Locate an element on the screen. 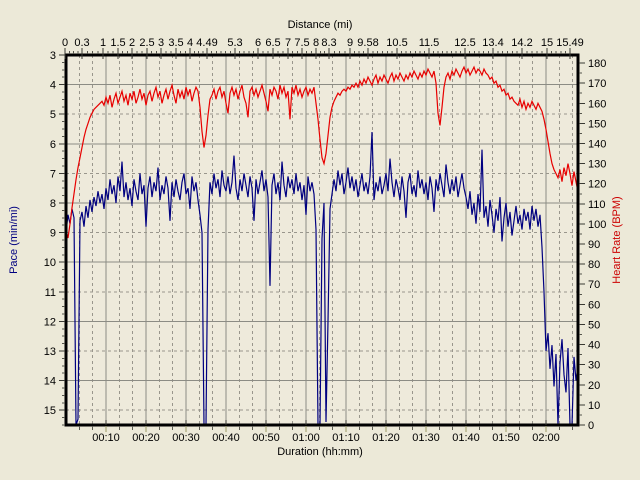  svg-text: 40 is located at coordinates (594, 346).